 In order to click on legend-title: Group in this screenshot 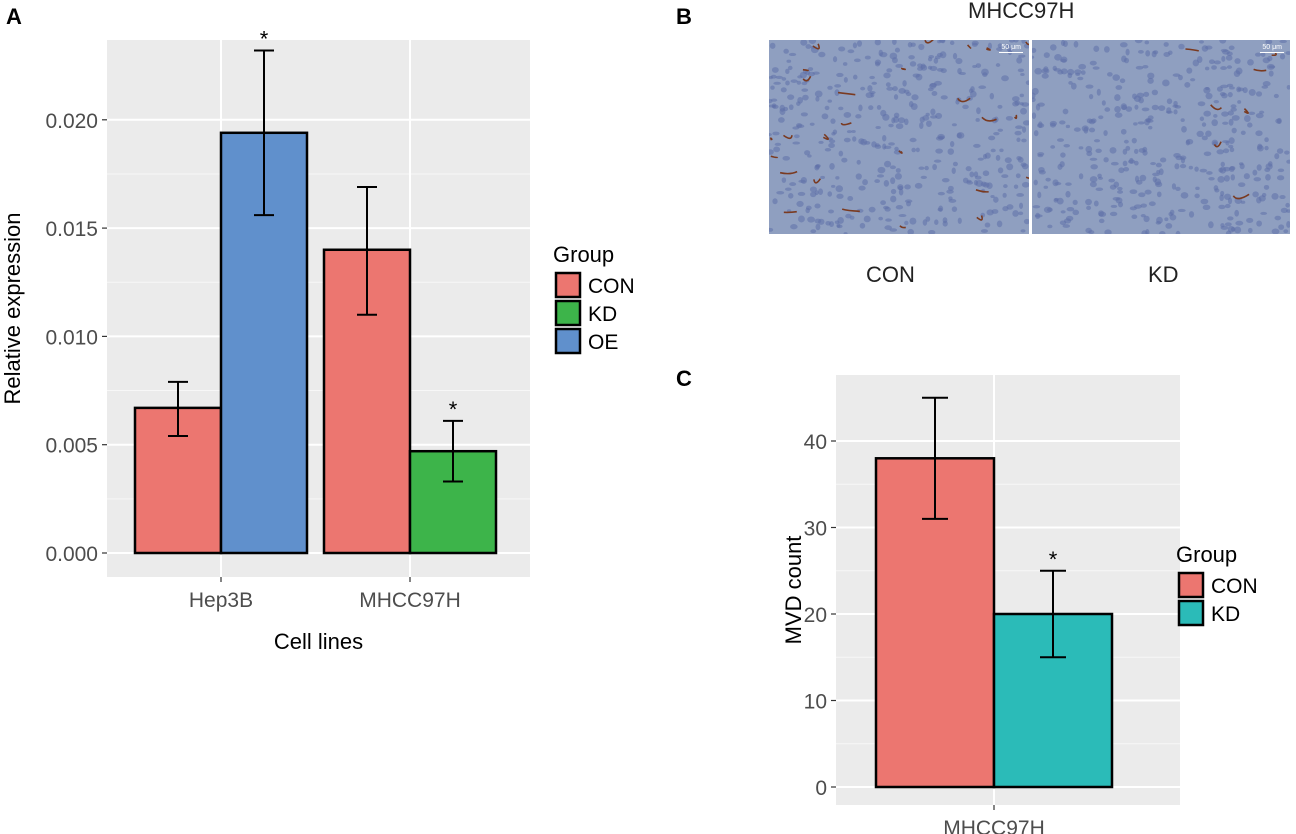, I will do `click(583, 254)`.